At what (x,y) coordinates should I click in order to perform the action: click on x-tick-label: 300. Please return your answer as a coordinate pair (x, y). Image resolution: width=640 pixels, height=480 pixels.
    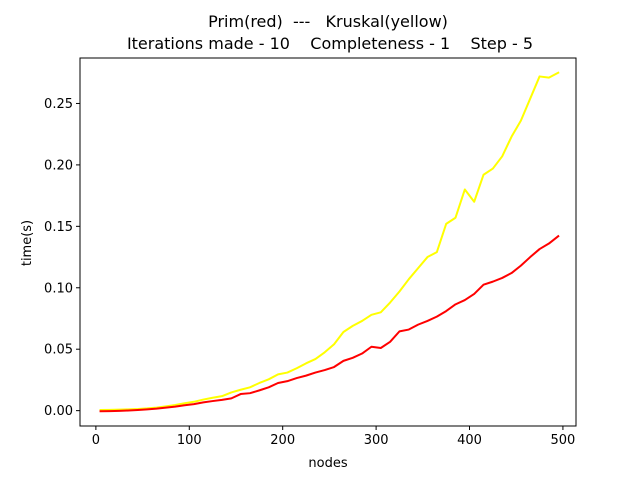
    Looking at the image, I should click on (376, 440).